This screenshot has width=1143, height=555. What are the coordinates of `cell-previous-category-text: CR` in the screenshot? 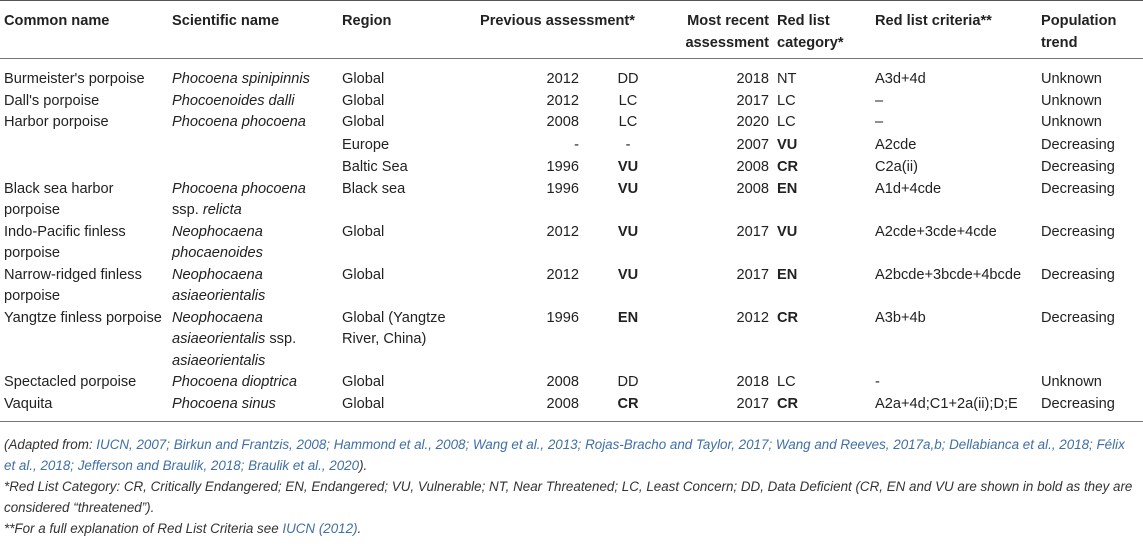 It's located at (628, 403).